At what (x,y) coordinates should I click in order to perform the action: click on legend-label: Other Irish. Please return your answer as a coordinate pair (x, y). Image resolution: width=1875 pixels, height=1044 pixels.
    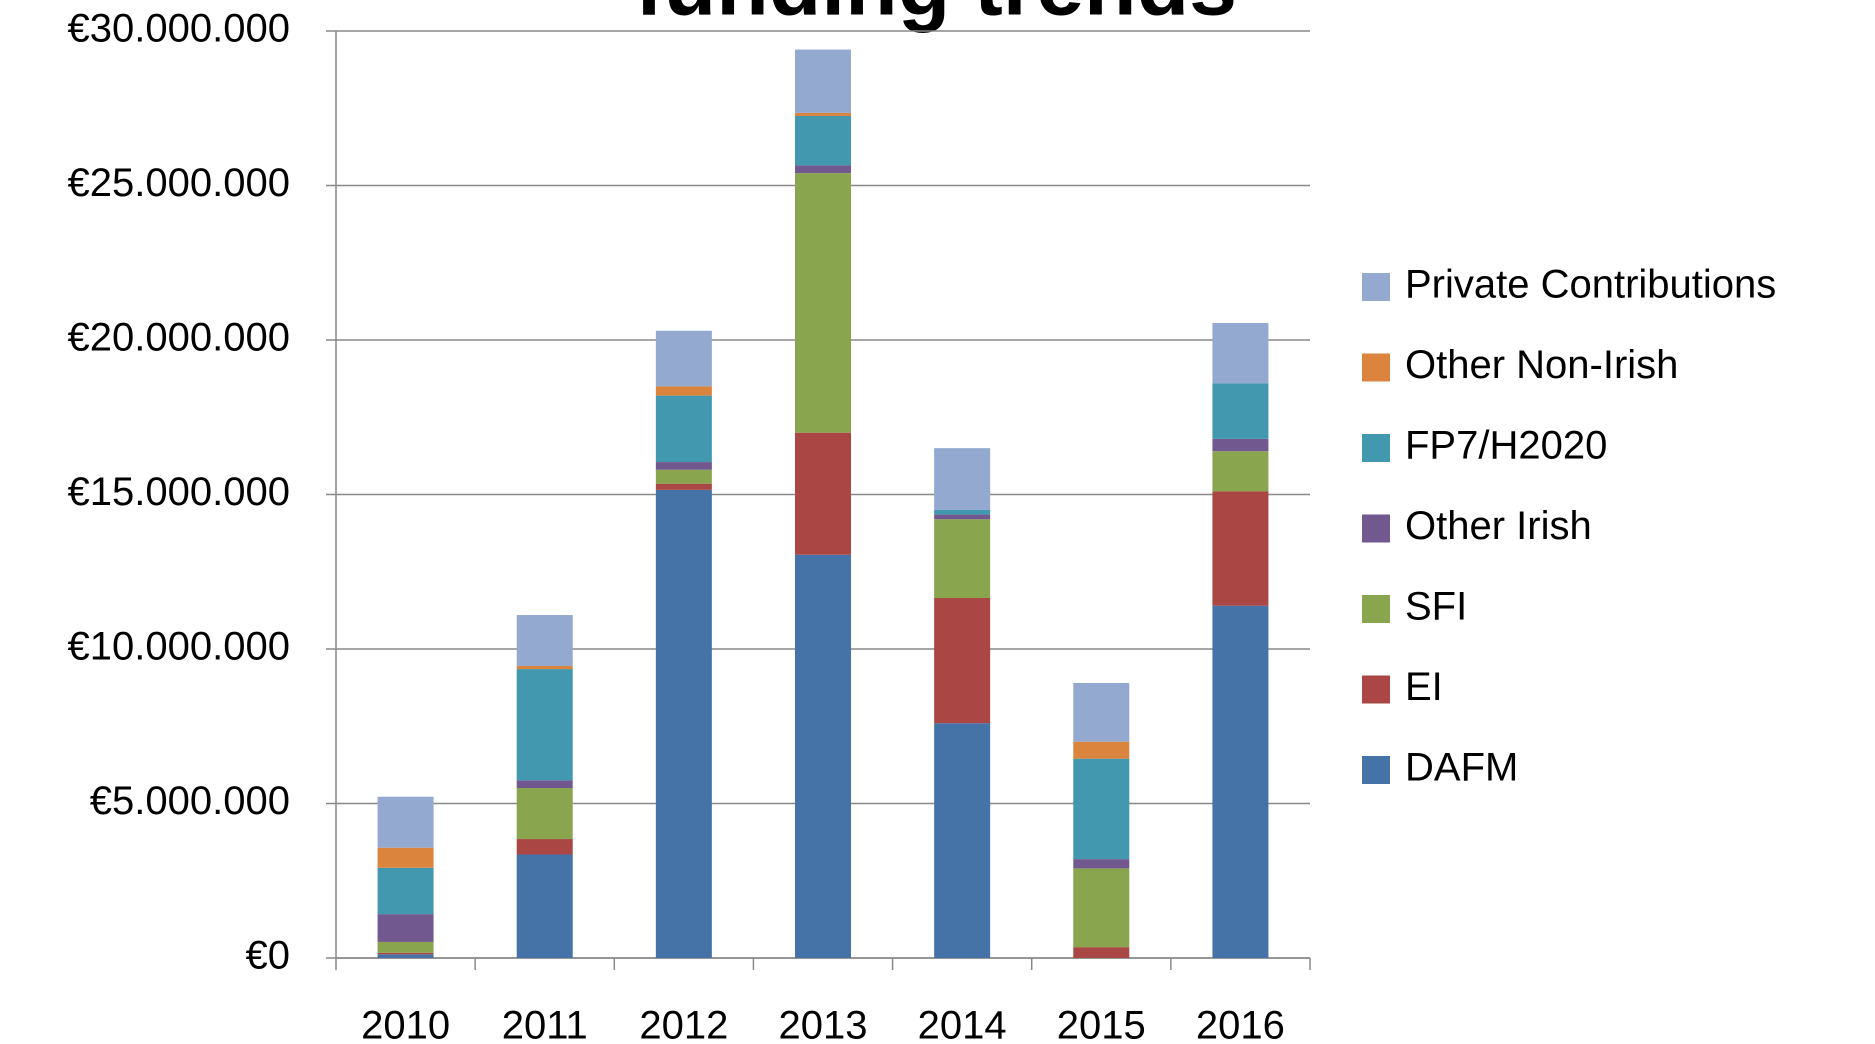
    Looking at the image, I should click on (1498, 526).